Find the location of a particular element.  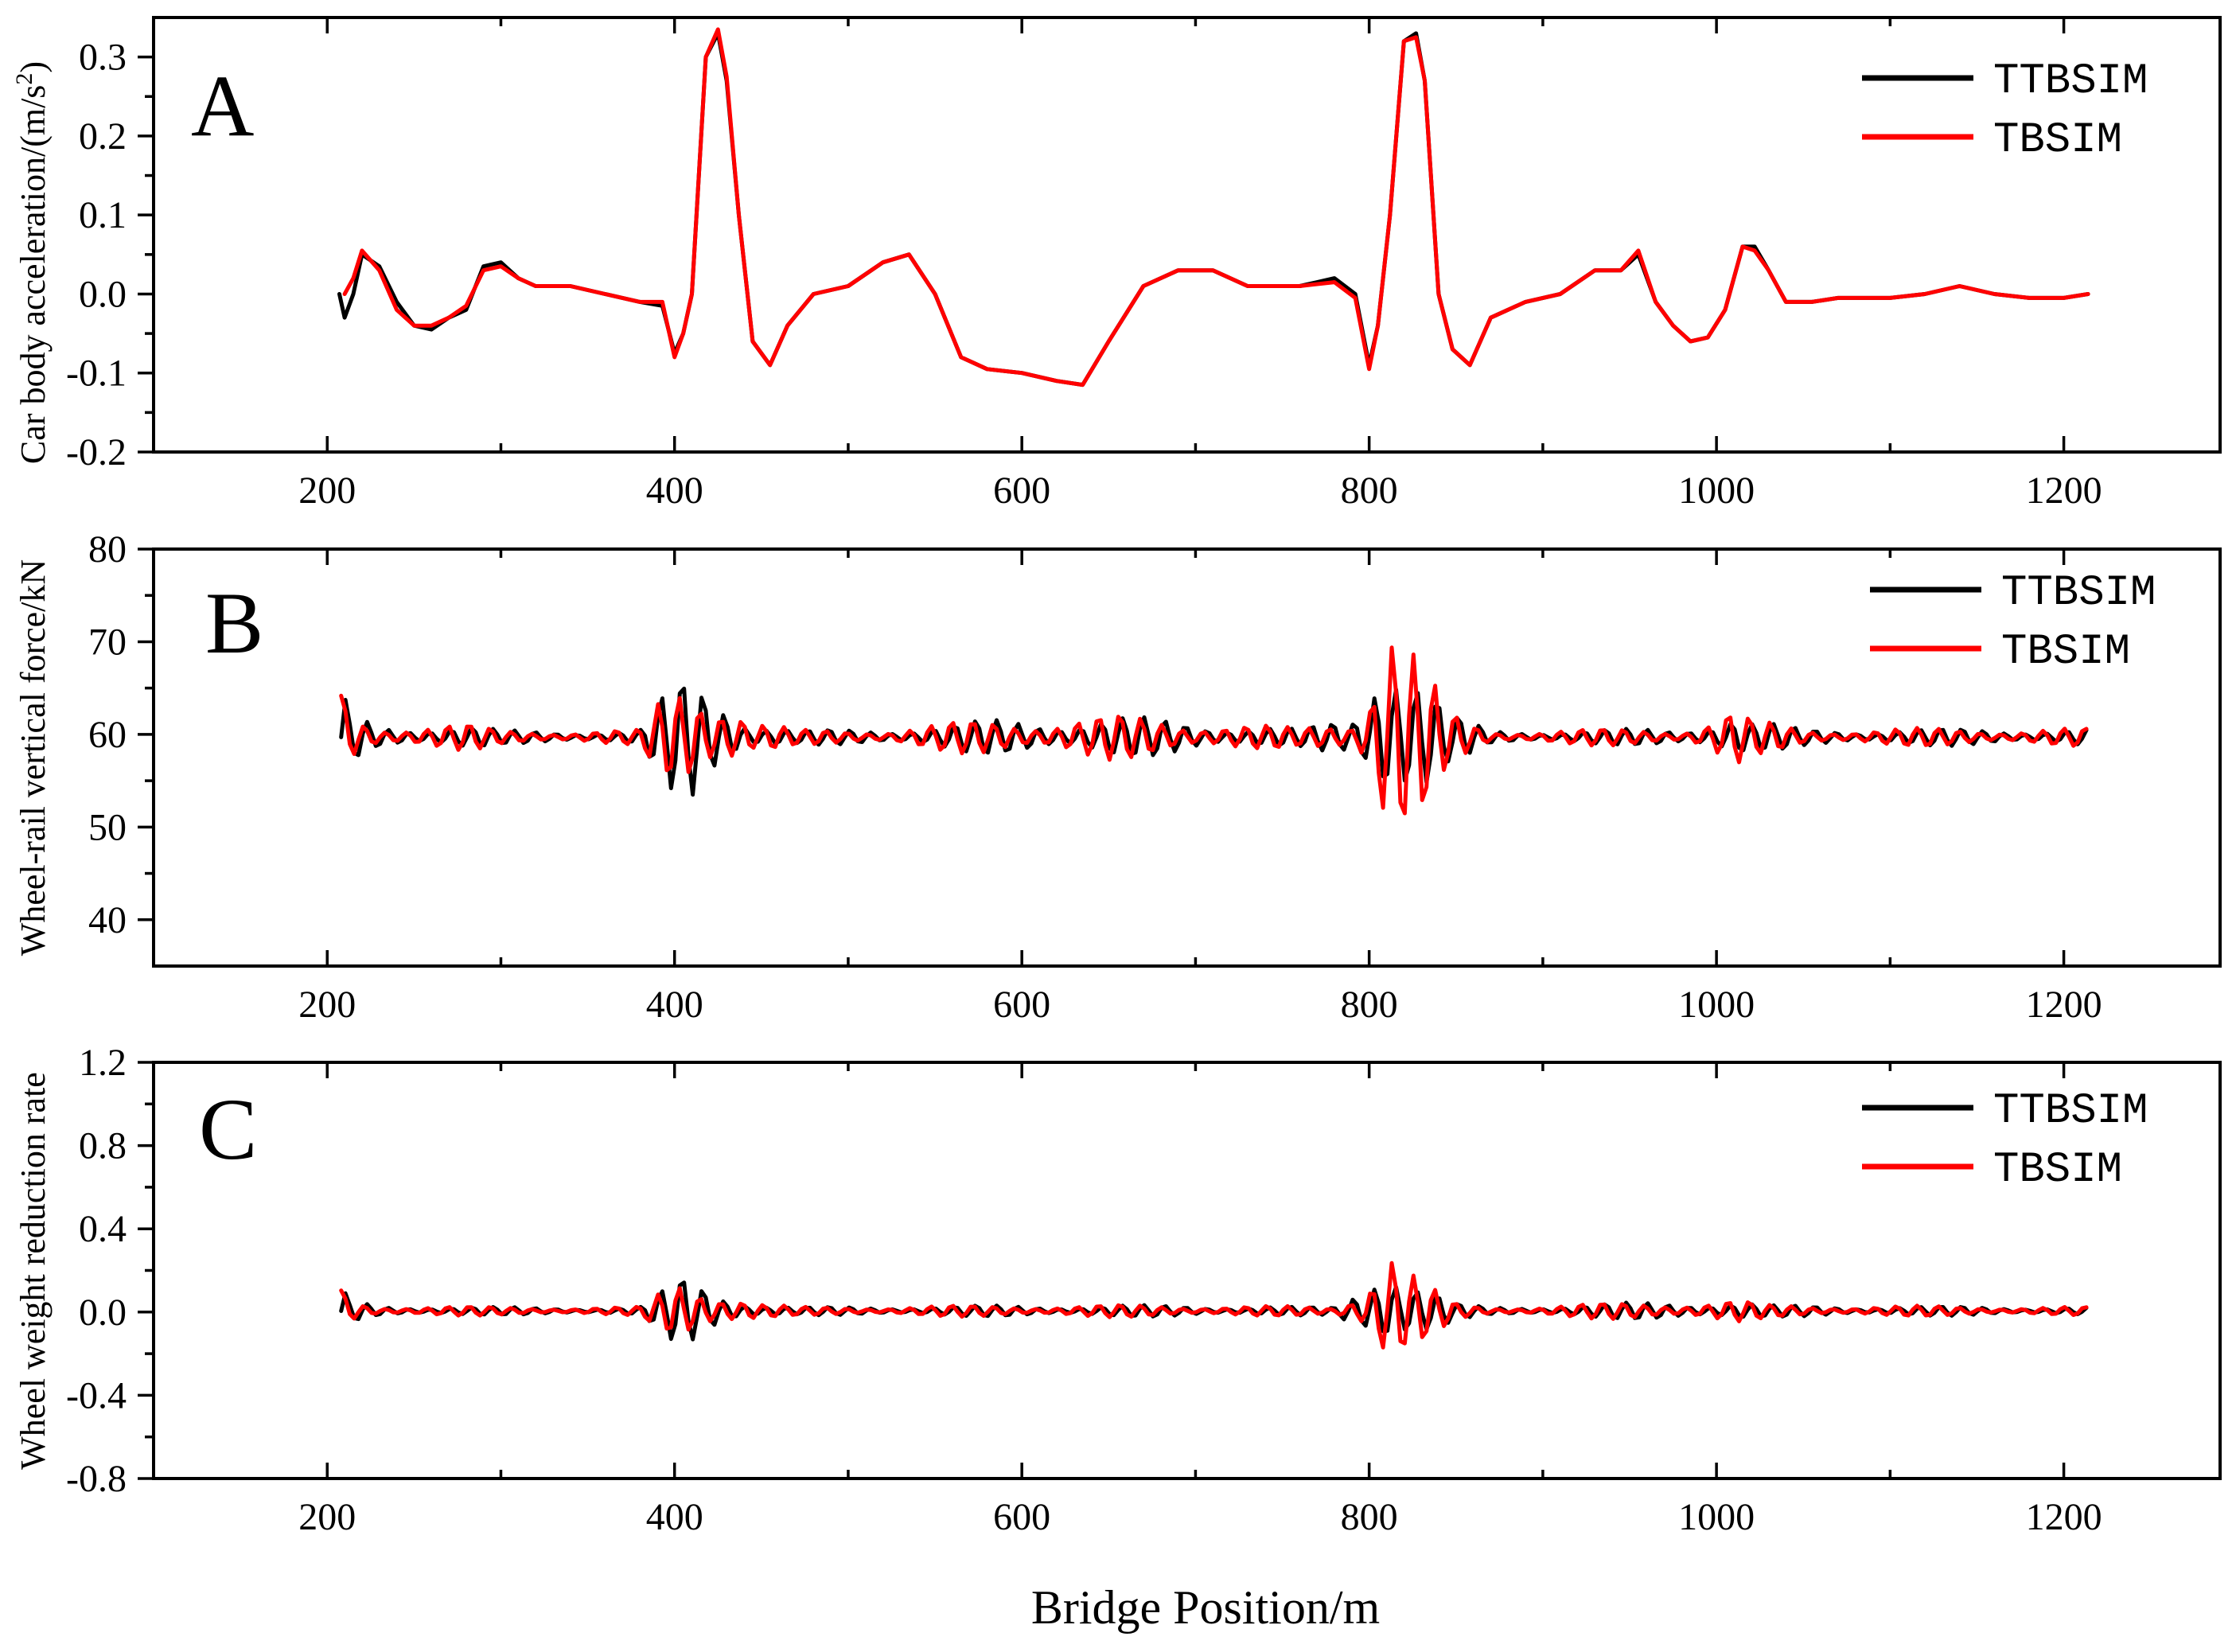

panel-letter: C is located at coordinates (228, 1129).